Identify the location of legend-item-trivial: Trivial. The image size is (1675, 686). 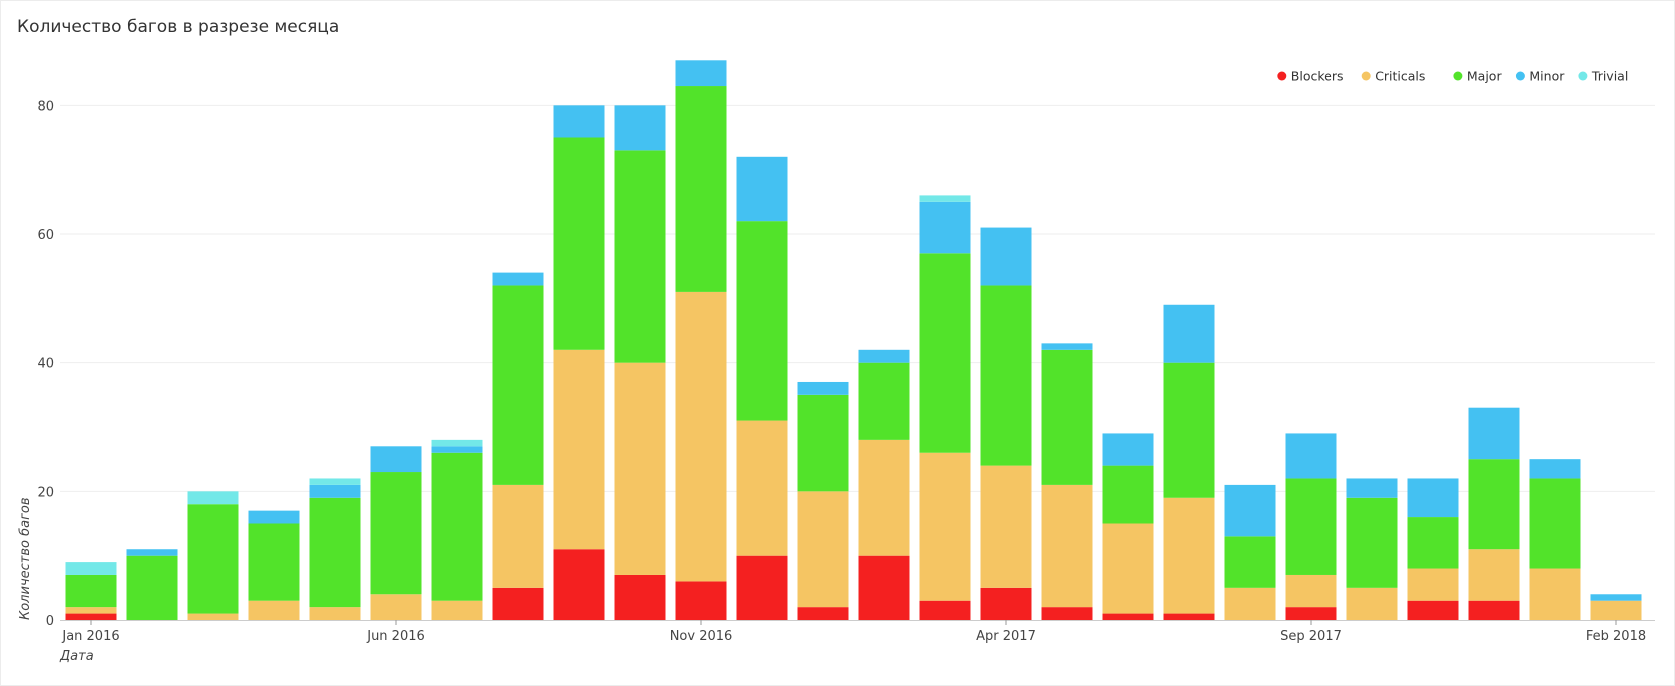
(1603, 76).